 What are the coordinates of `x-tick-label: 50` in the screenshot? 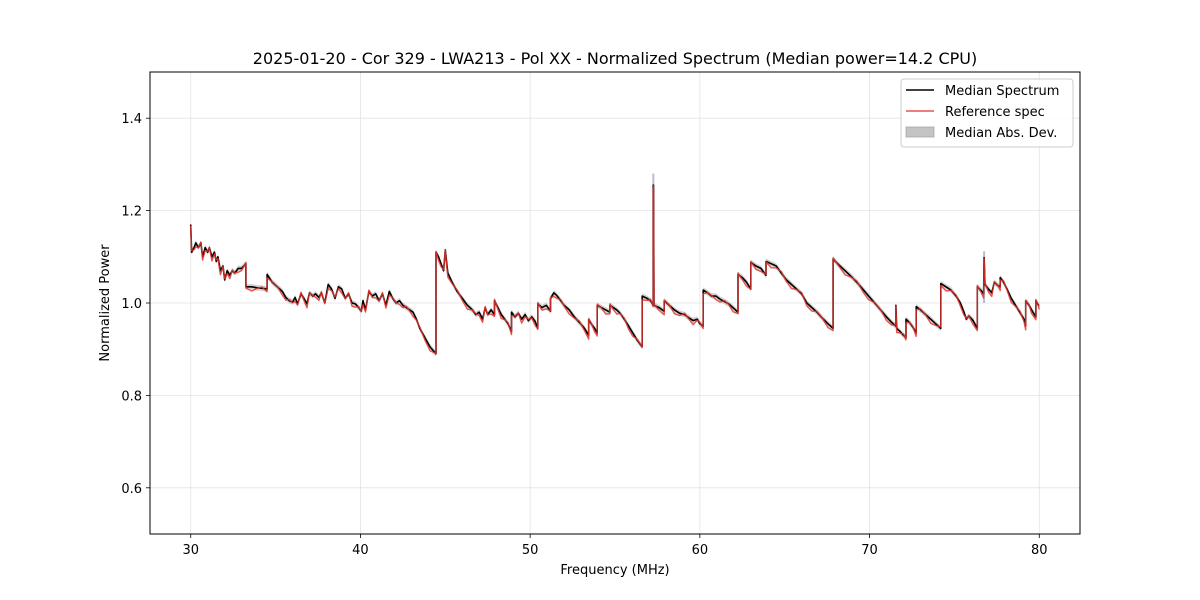 It's located at (530, 550).